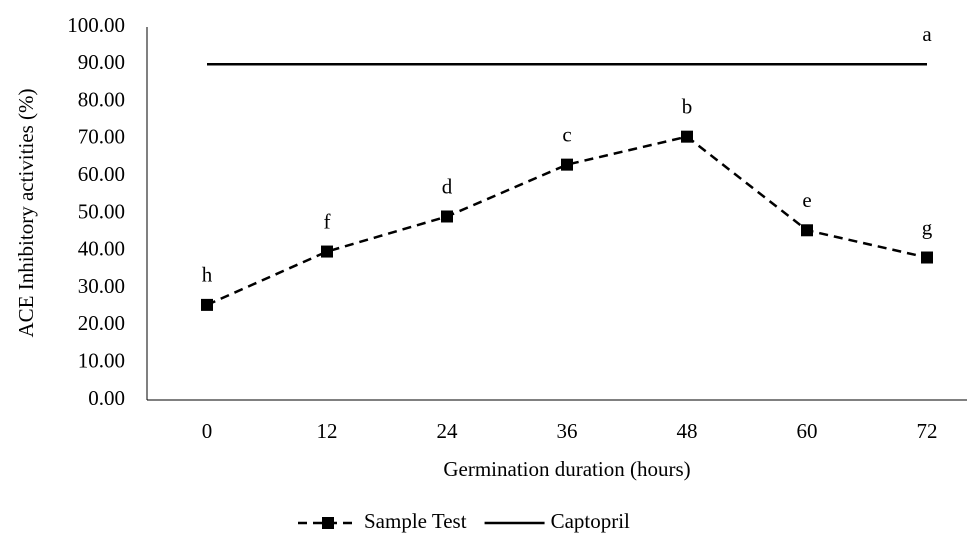  I want to click on point-label: d, so click(447, 186).